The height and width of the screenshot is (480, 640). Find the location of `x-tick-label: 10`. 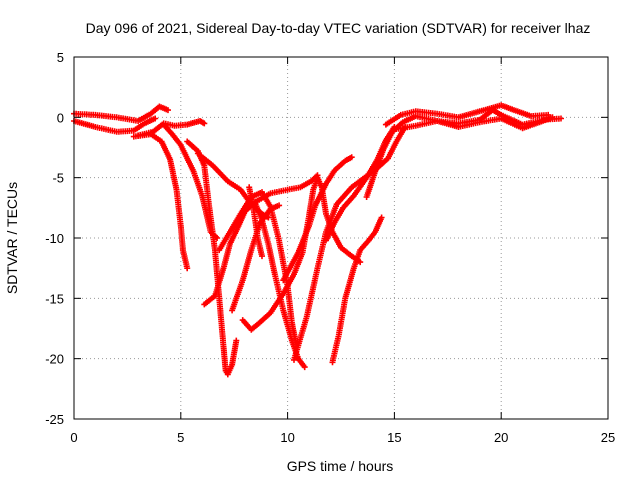

x-tick-label: 10 is located at coordinates (287, 437).